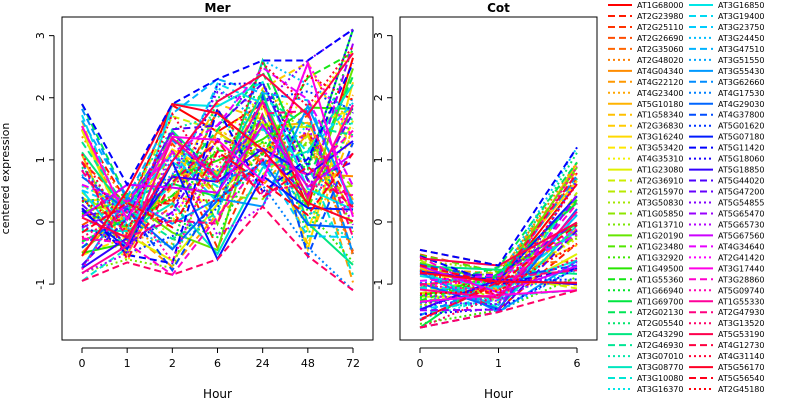  Describe the element at coordinates (660, 181) in the screenshot. I see `legend-label: AT2G36910` at that location.